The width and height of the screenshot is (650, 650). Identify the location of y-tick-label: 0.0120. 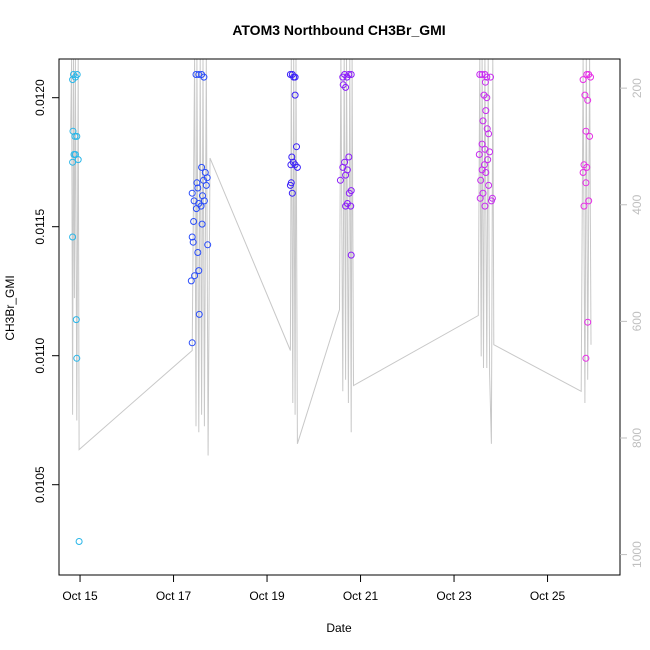
(40, 97).